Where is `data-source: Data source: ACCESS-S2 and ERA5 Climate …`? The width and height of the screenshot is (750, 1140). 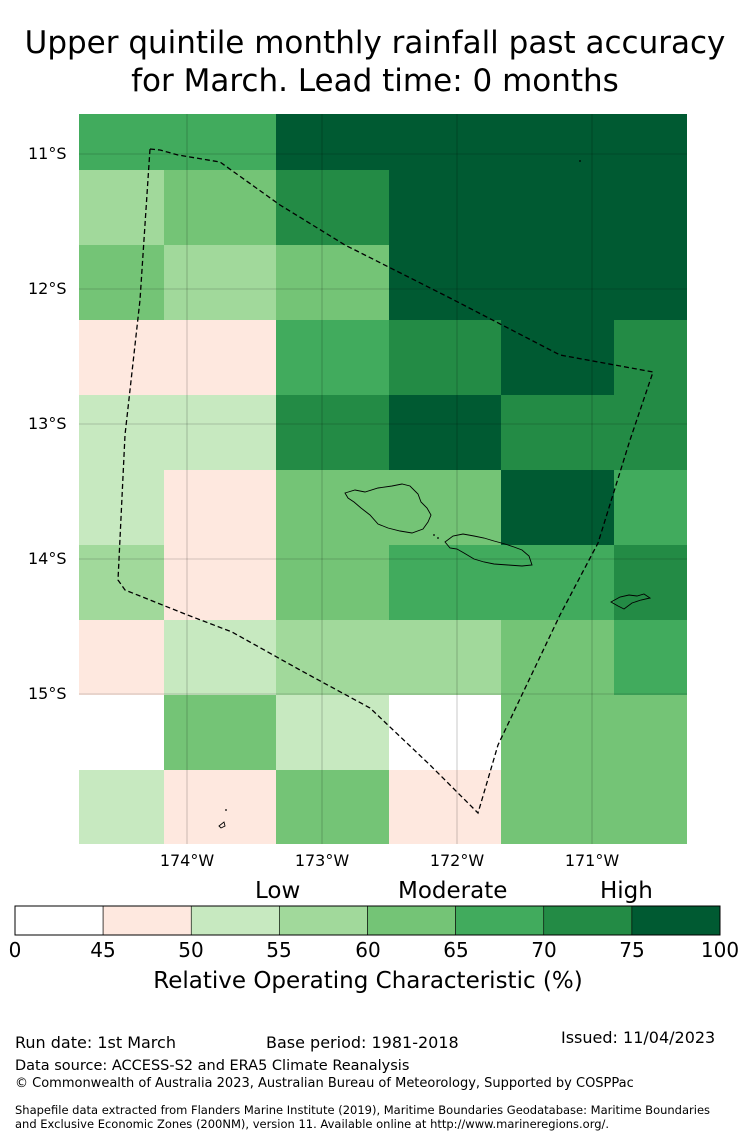
data-source: Data source: ACCESS-S2 and ERA5 Climate … is located at coordinates (212, 1066).